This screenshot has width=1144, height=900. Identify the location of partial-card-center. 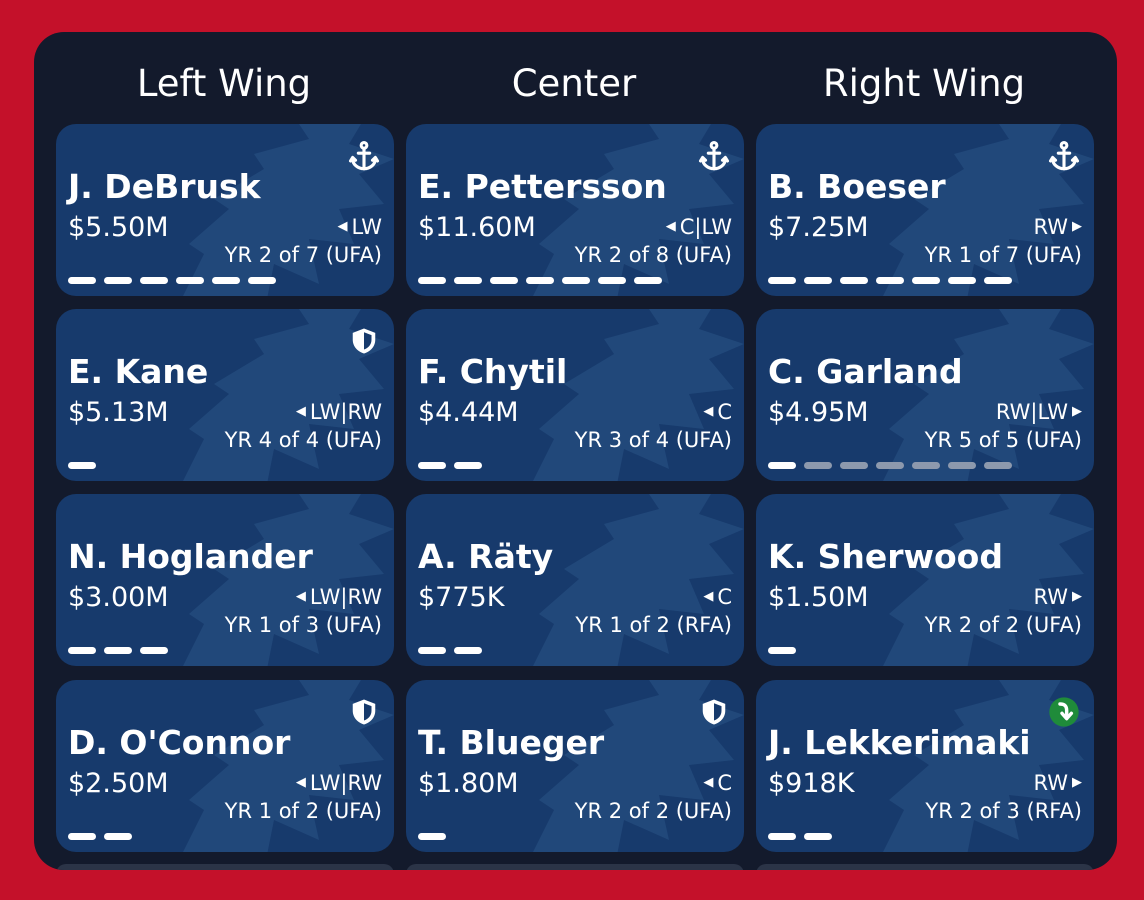
(575, 867).